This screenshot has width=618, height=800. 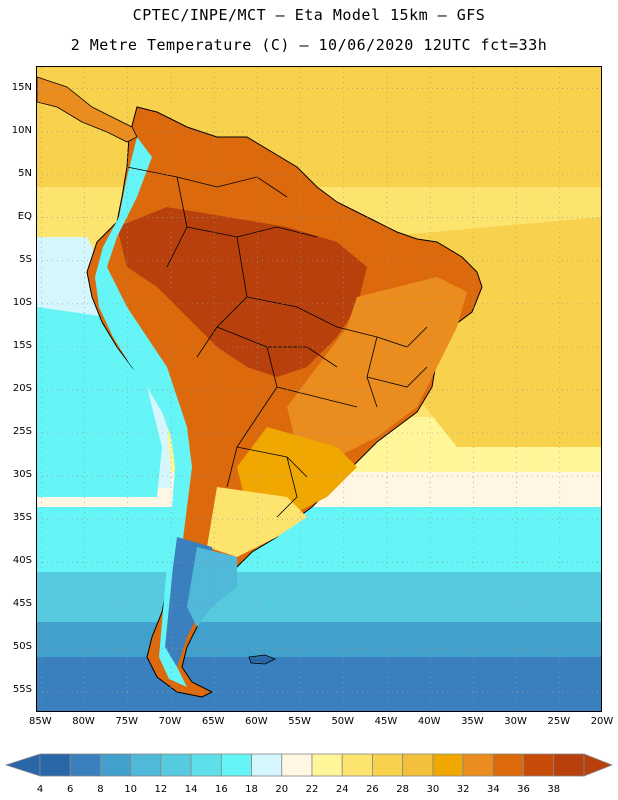 What do you see at coordinates (309, 15) in the screenshot?
I see `map-title: CPTEC/INPE/MCT – Eta Model 15km – GFS` at bounding box center [309, 15].